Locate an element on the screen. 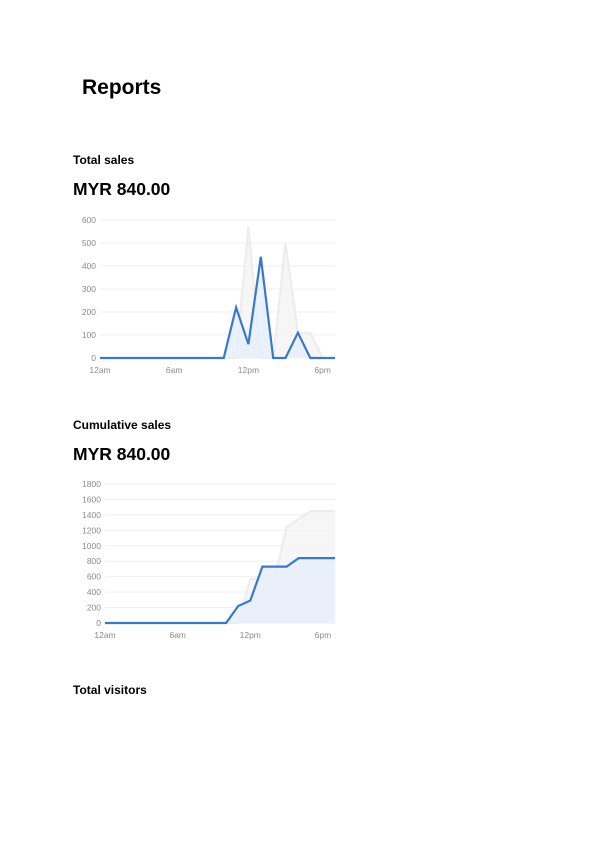  cumulative-sales-y-tick-label: 1800 is located at coordinates (91, 484).